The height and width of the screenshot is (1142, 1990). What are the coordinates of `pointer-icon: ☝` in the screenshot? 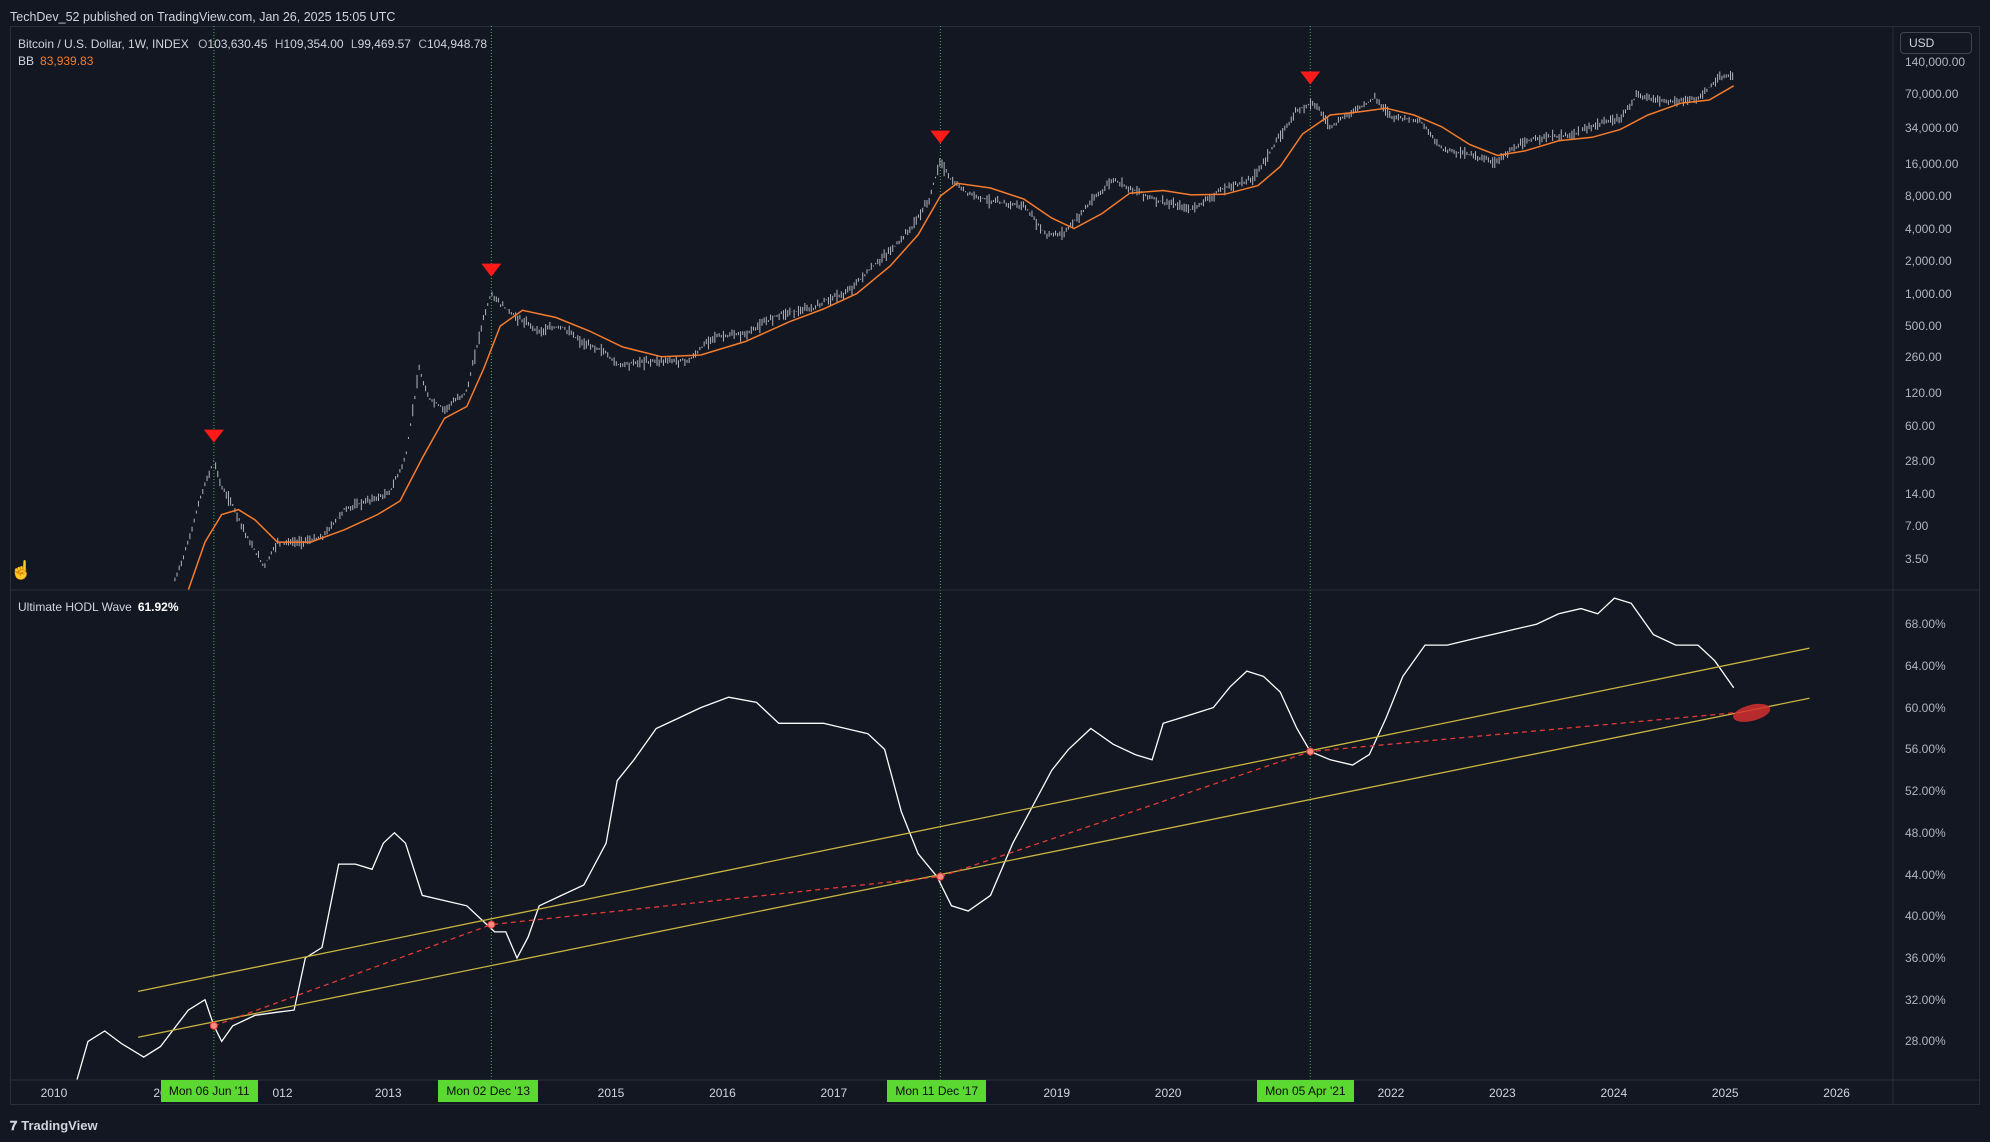 It's located at (21, 570).